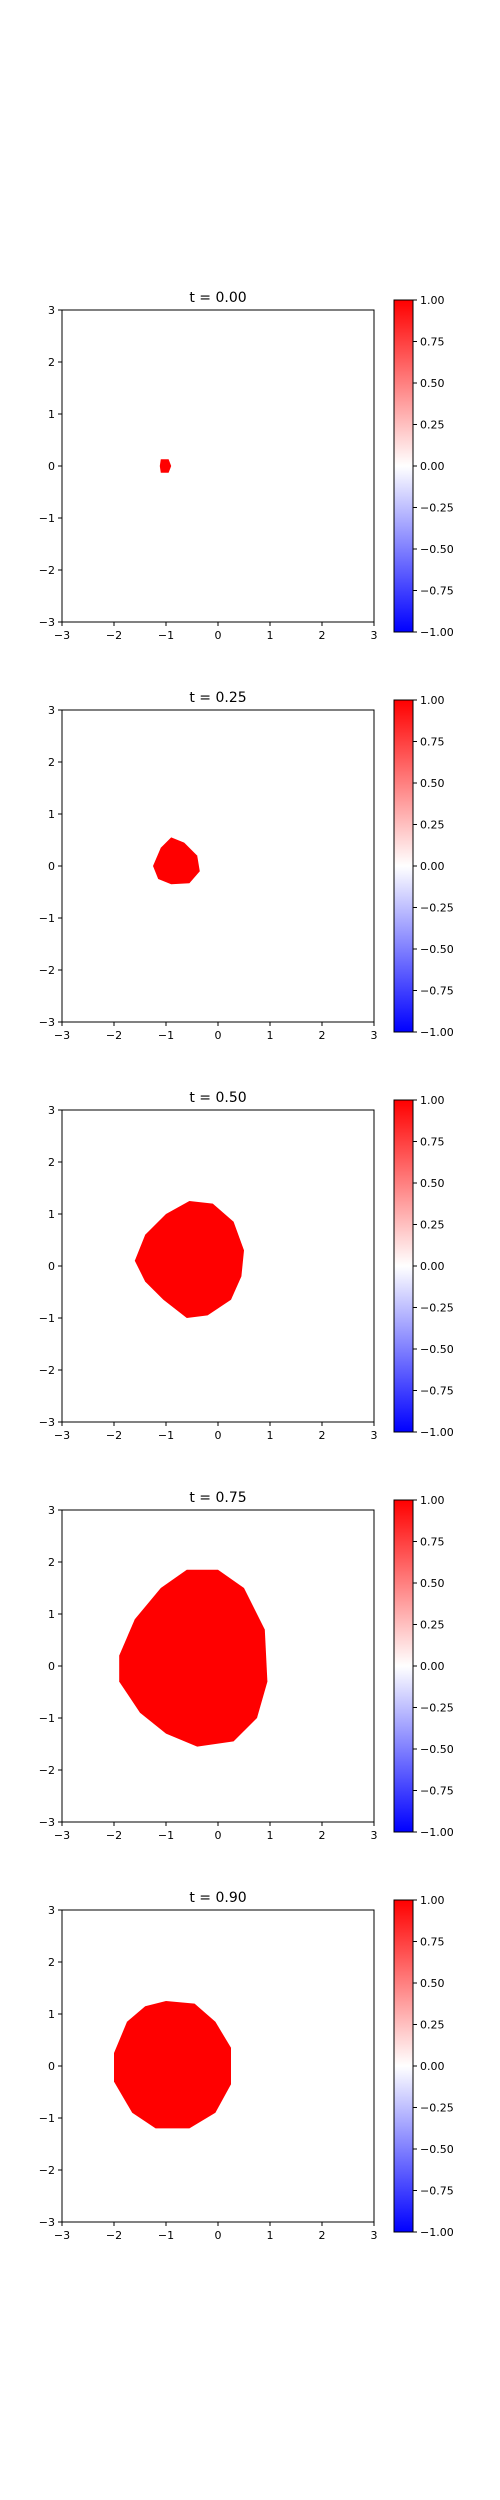  What do you see at coordinates (217, 1498) in the screenshot?
I see `chart-title: t = 0.75` at bounding box center [217, 1498].